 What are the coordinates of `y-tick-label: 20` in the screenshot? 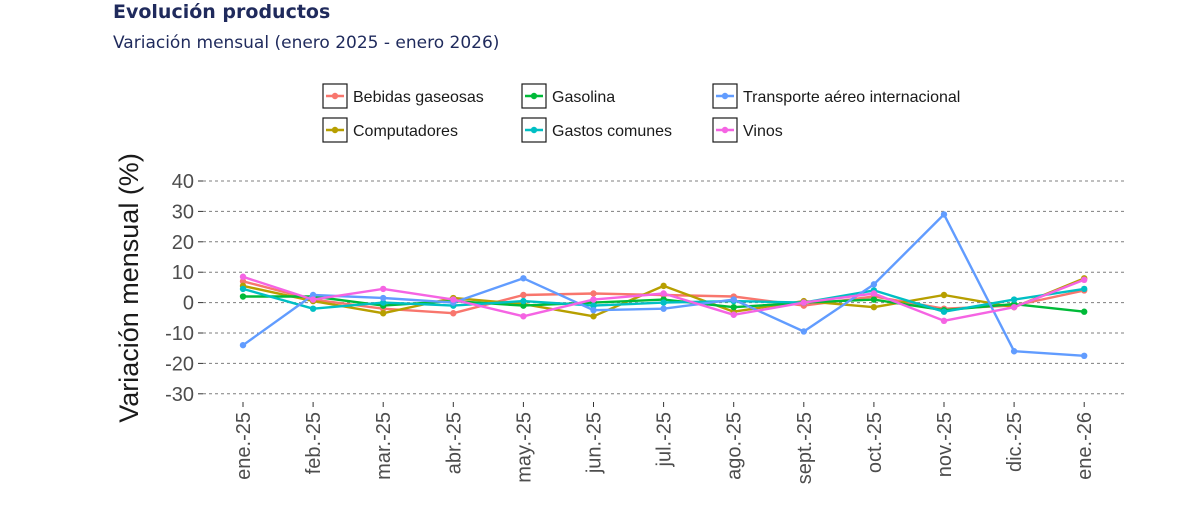 It's located at (183, 243).